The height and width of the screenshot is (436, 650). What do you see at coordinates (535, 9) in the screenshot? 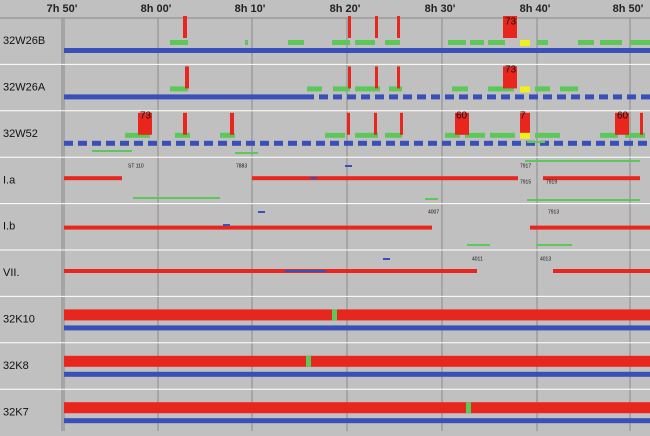
I see `time-label: 8h 40'` at bounding box center [535, 9].